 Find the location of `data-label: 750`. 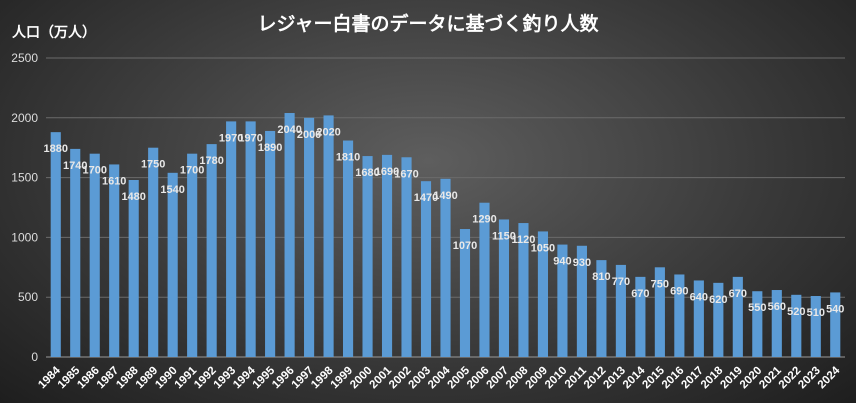

data-label: 750 is located at coordinates (660, 284).